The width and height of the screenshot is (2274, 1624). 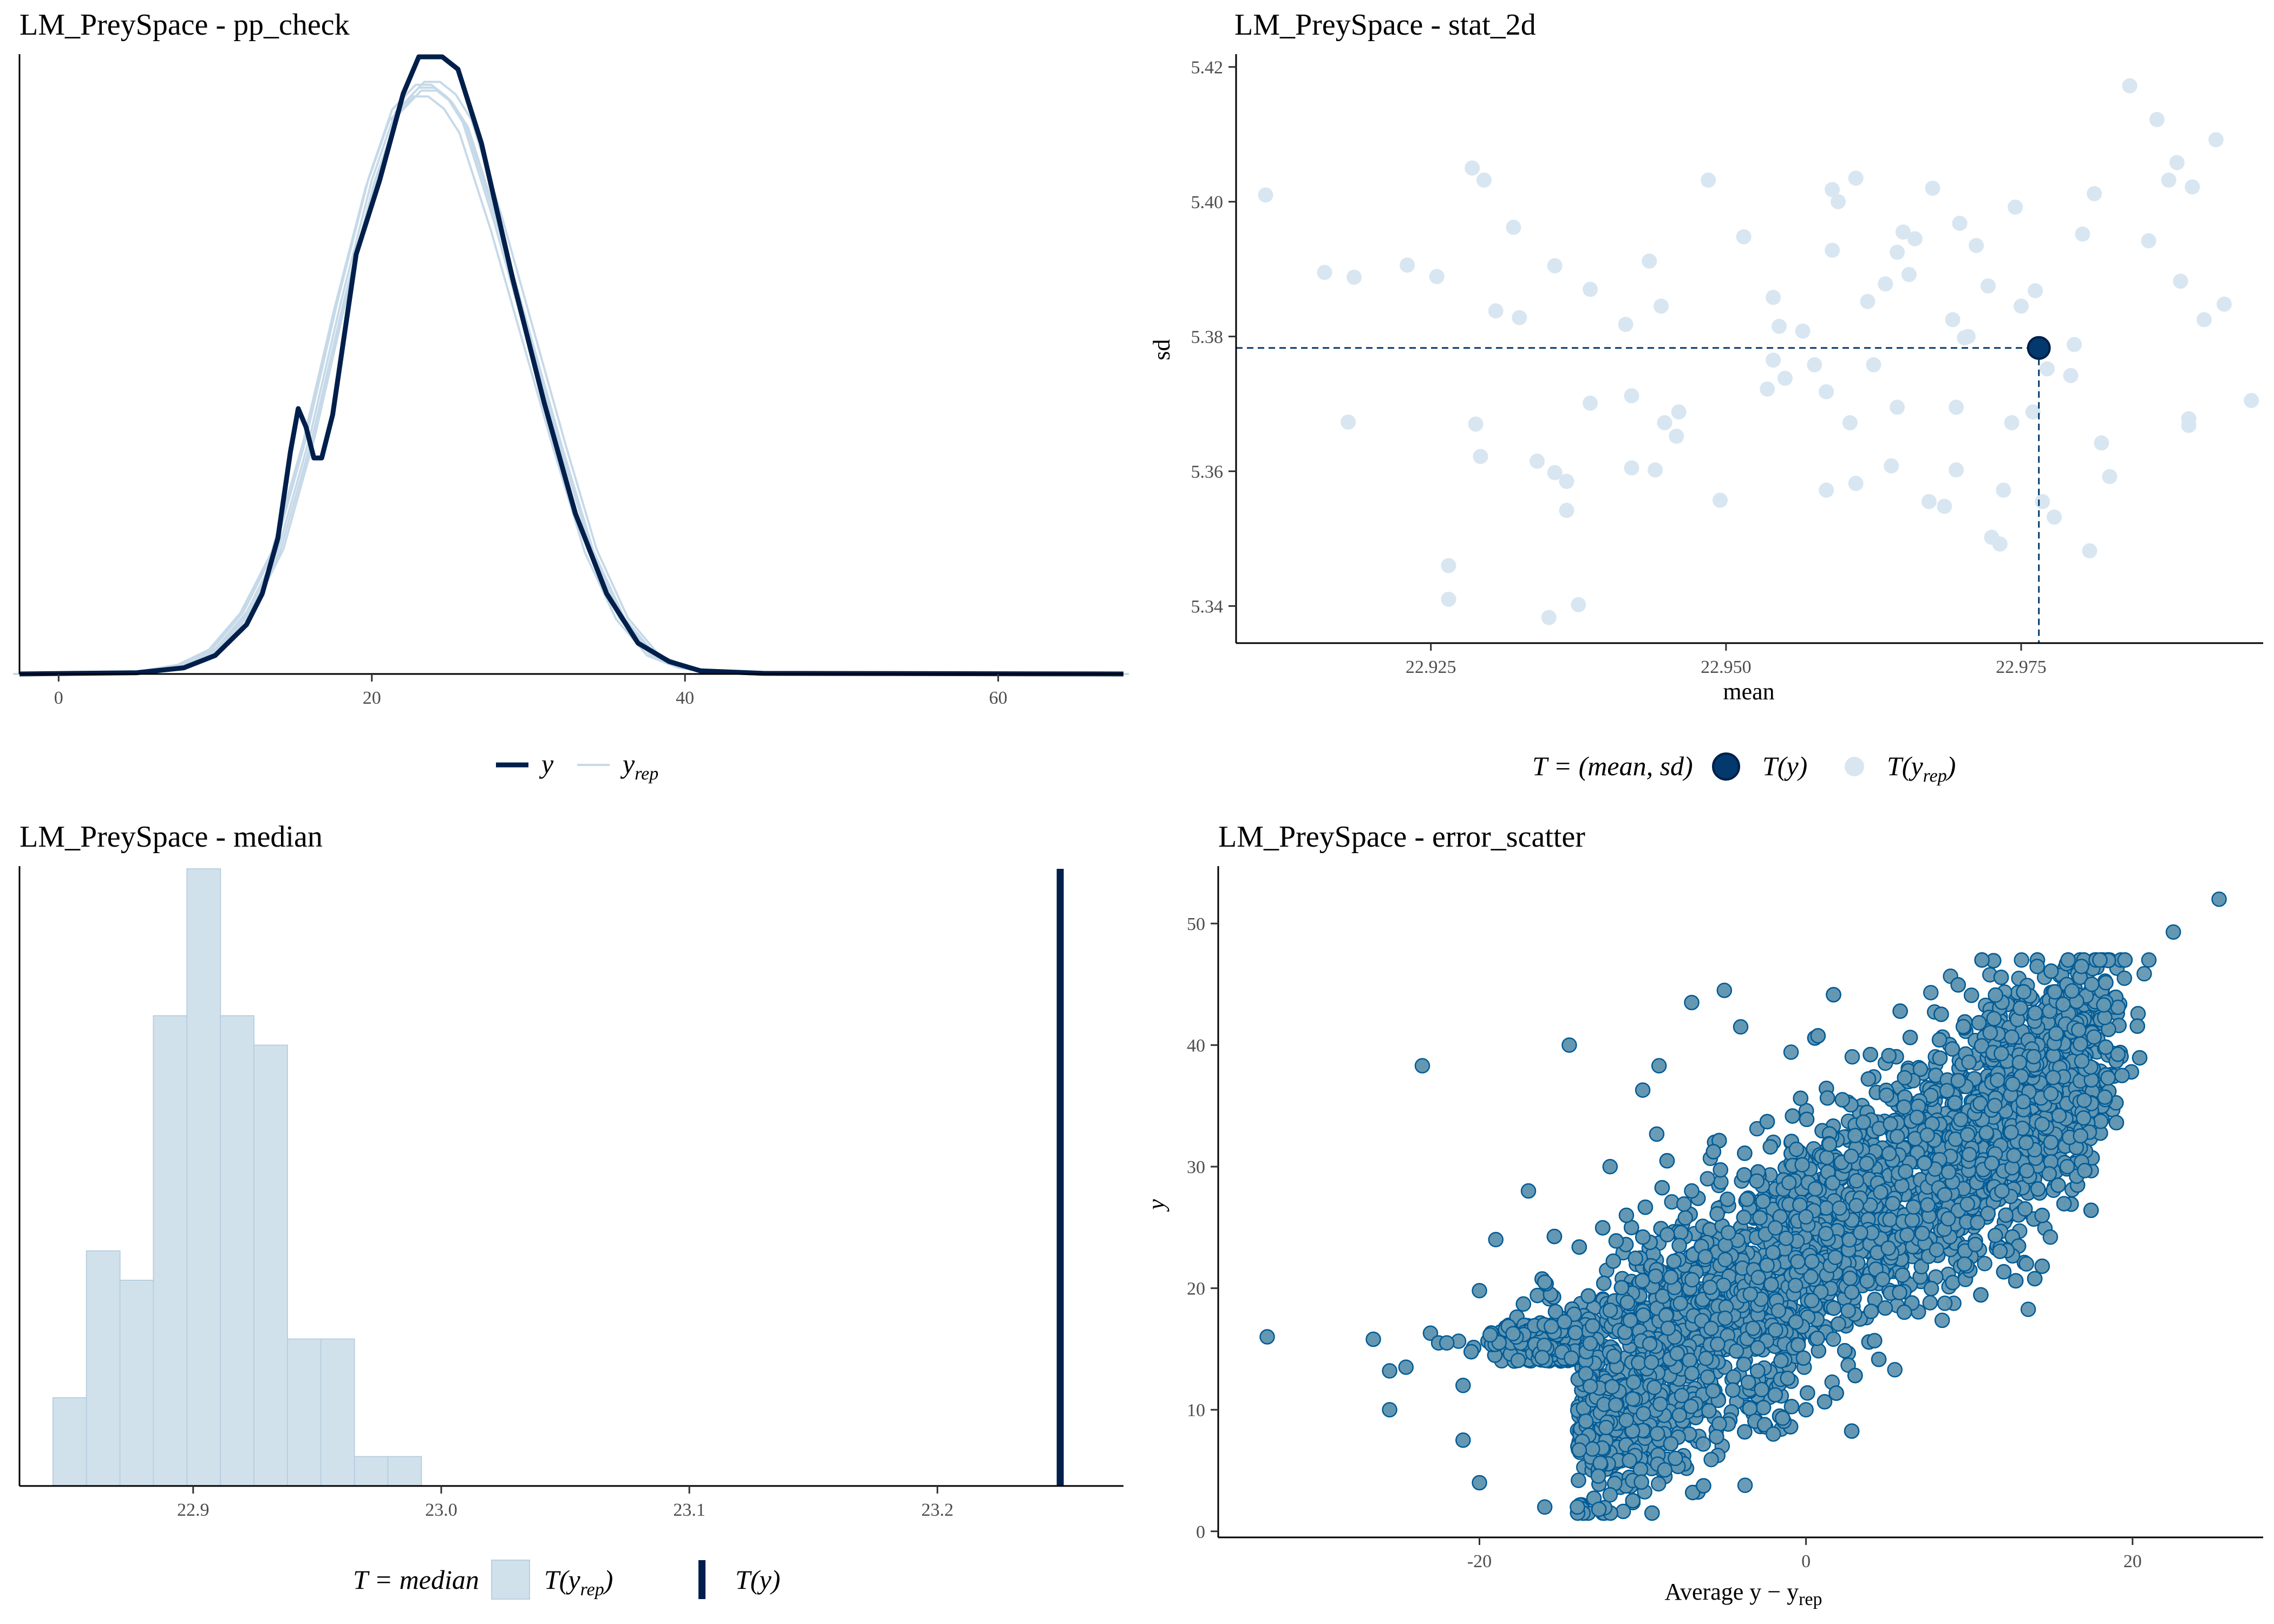 I want to click on median-title: LM_PreySpace - median, so click(x=171, y=837).